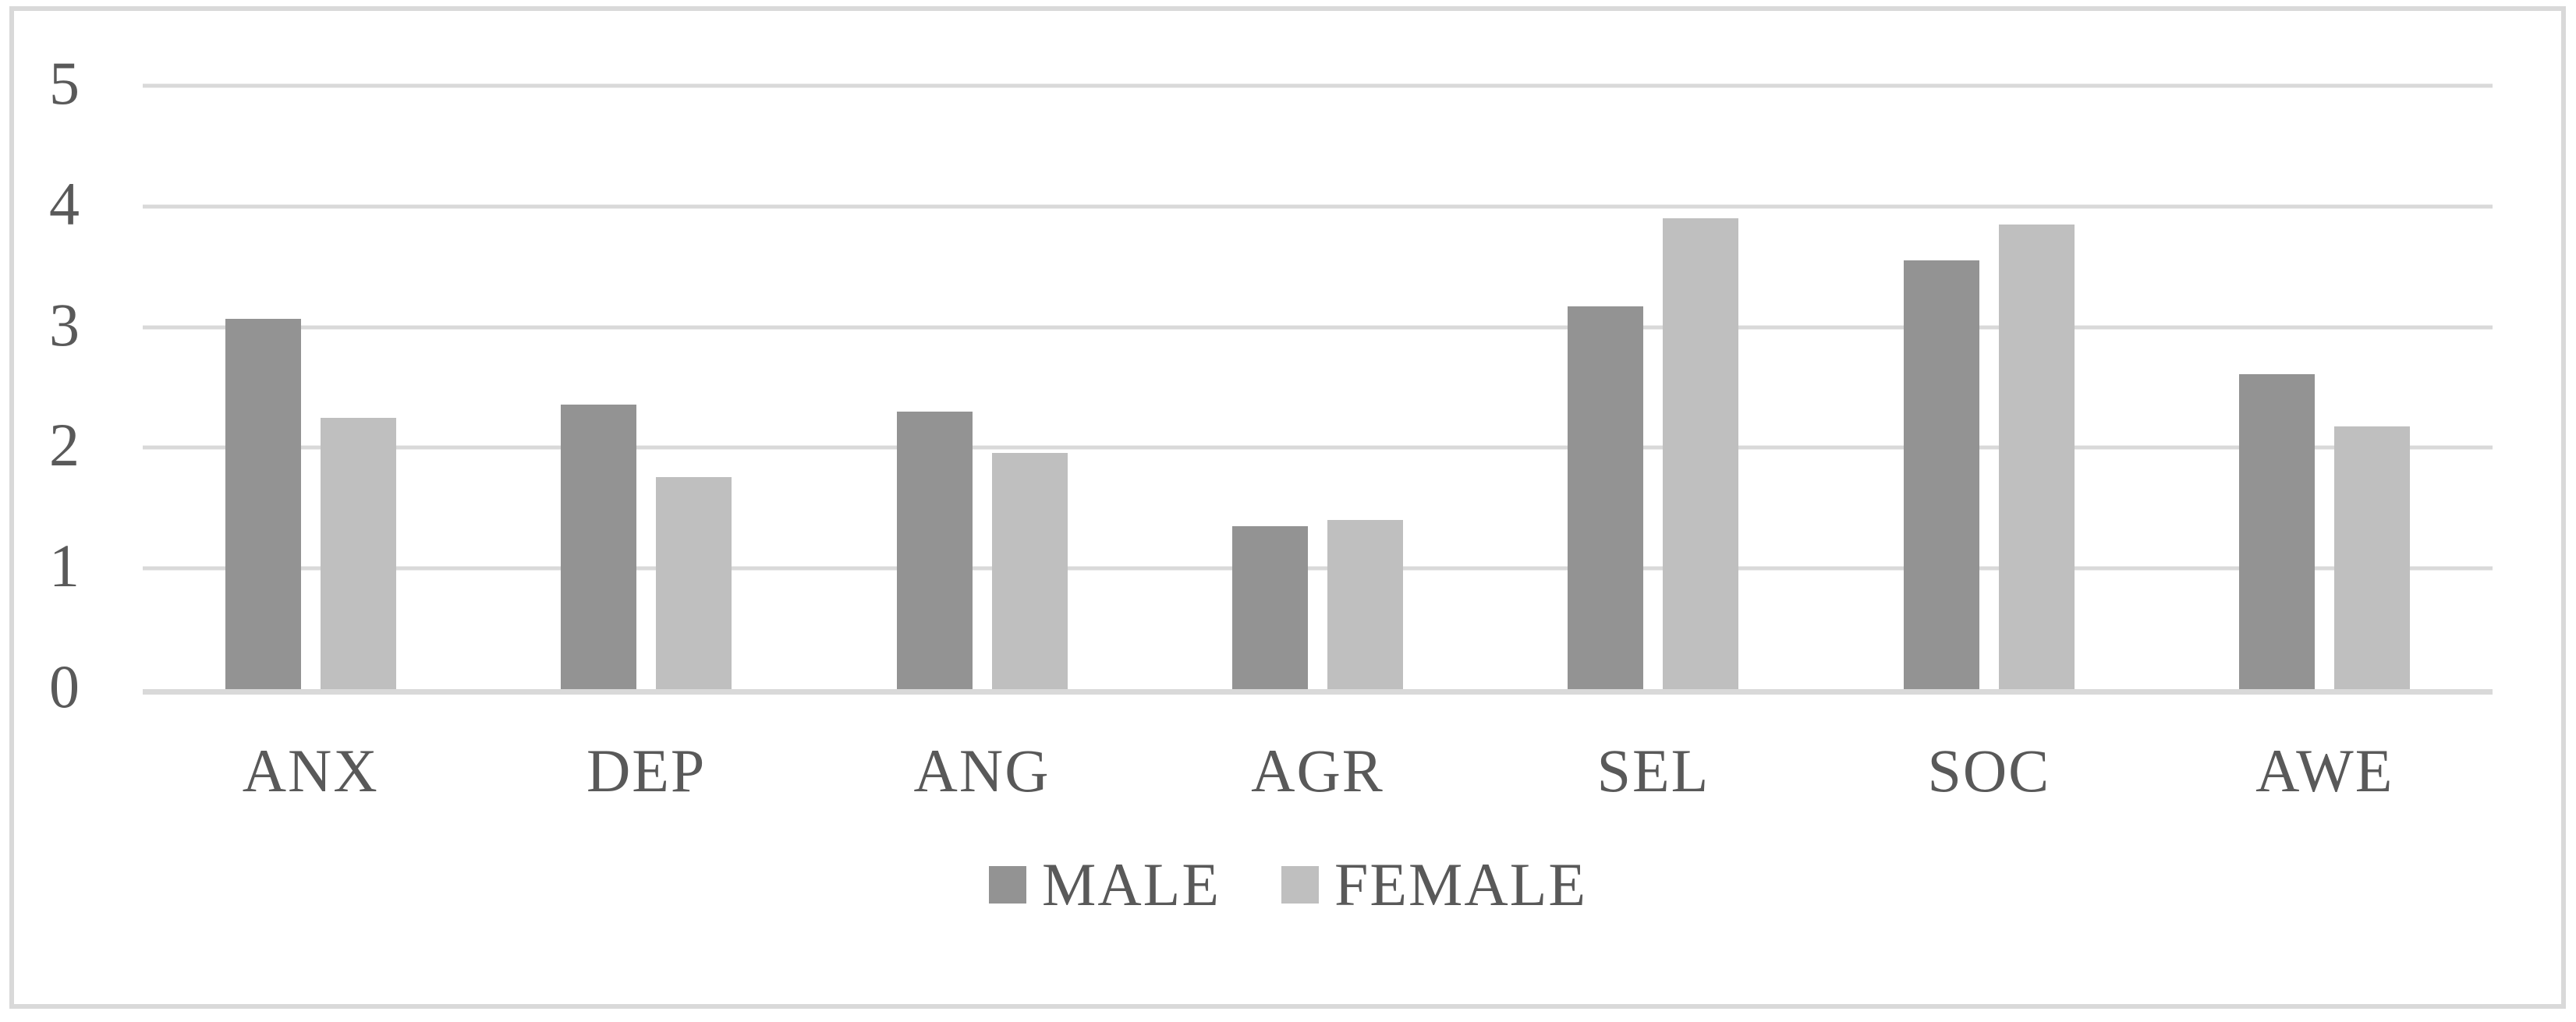  What do you see at coordinates (1653, 771) in the screenshot?
I see `x-tick-label-sel: SEL` at bounding box center [1653, 771].